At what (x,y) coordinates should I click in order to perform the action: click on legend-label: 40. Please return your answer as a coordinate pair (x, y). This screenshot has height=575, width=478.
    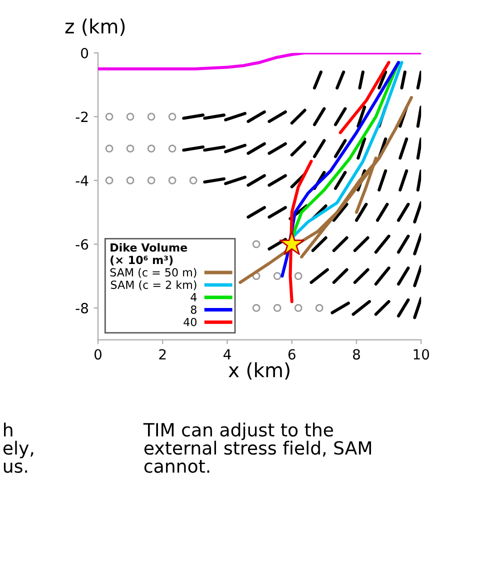
    Looking at the image, I should click on (190, 322).